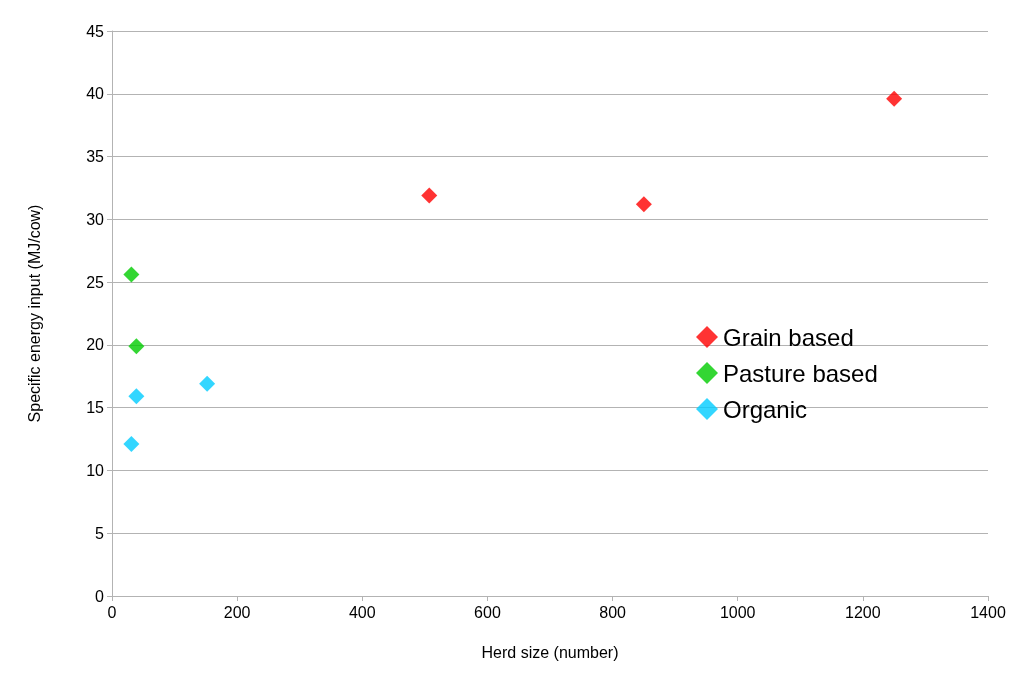 Image resolution: width=1023 pixels, height=693 pixels. I want to click on y-tick-label: 35, so click(95, 157).